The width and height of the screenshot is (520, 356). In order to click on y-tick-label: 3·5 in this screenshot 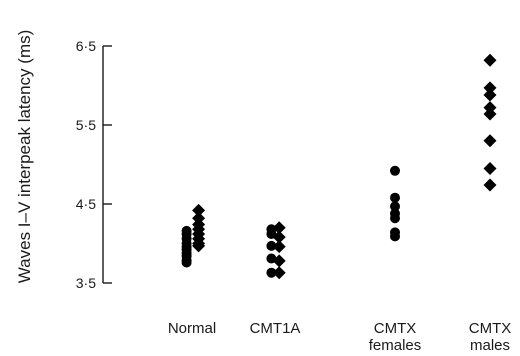, I will do `click(86, 283)`.